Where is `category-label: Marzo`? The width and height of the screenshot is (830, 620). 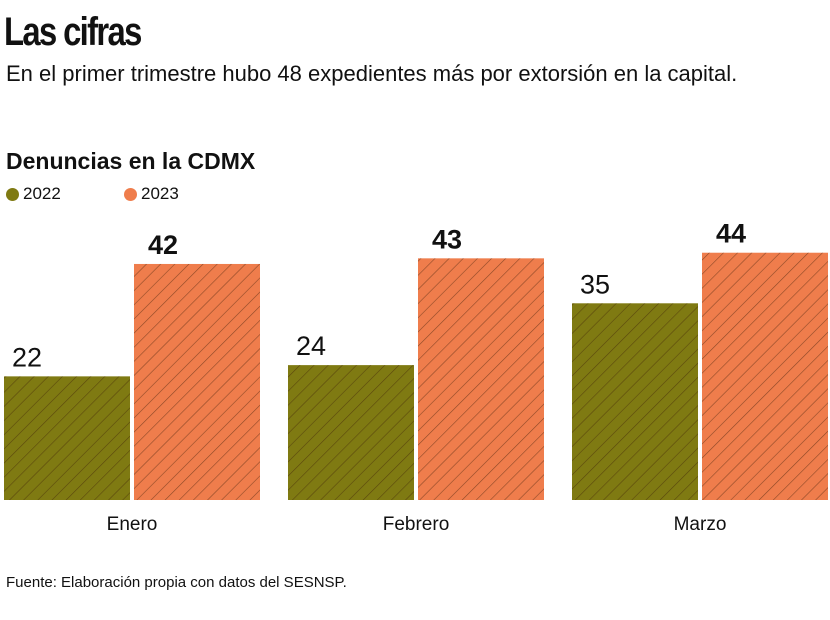 category-label: Marzo is located at coordinates (700, 524).